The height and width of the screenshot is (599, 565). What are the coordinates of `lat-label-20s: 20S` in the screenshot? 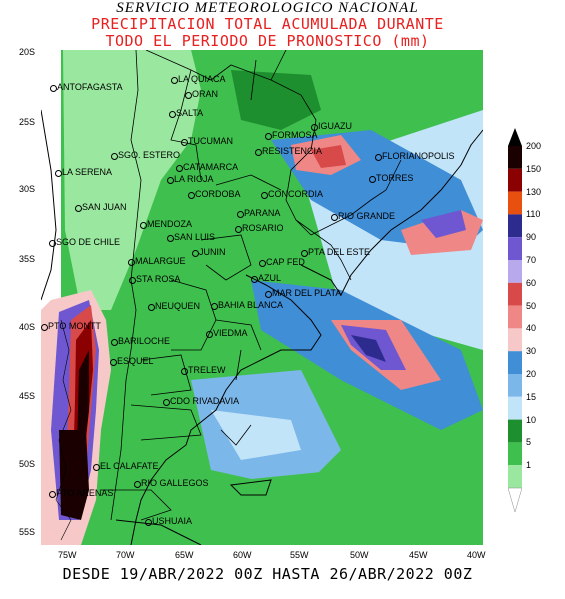 It's located at (27, 52).